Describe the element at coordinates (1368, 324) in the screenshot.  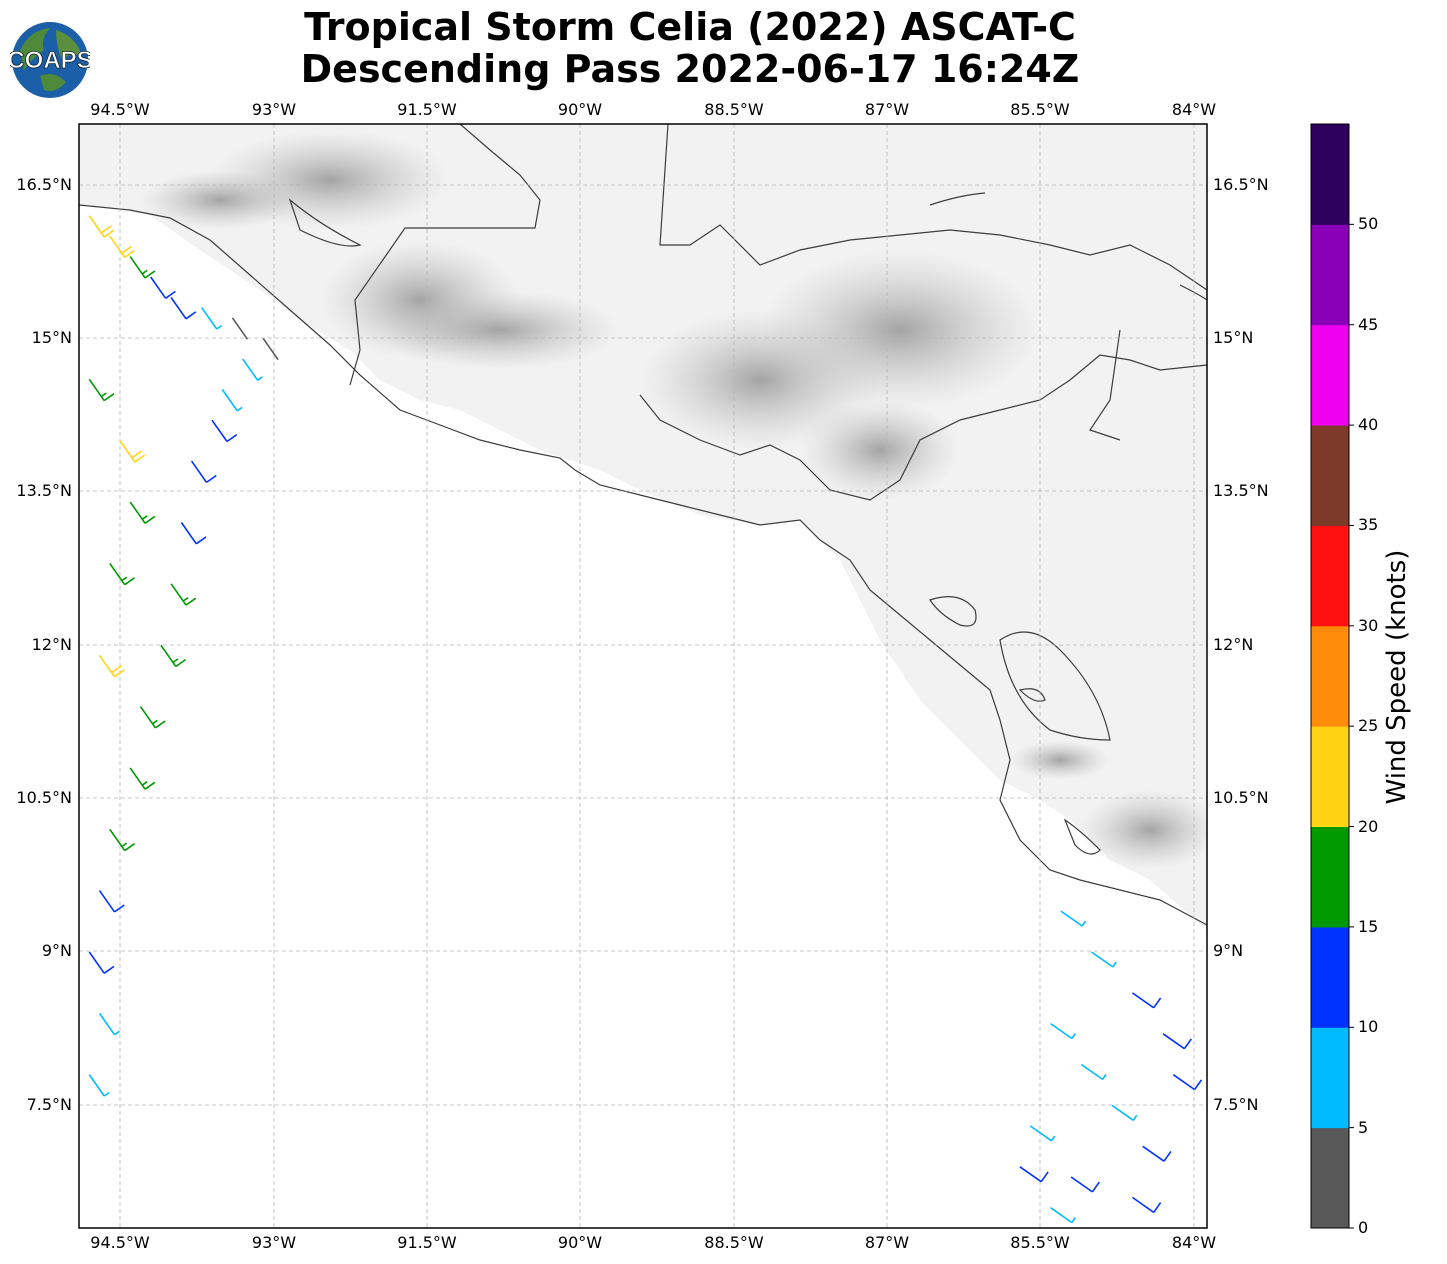
I see `colorbar-tick-label: 45` at that location.